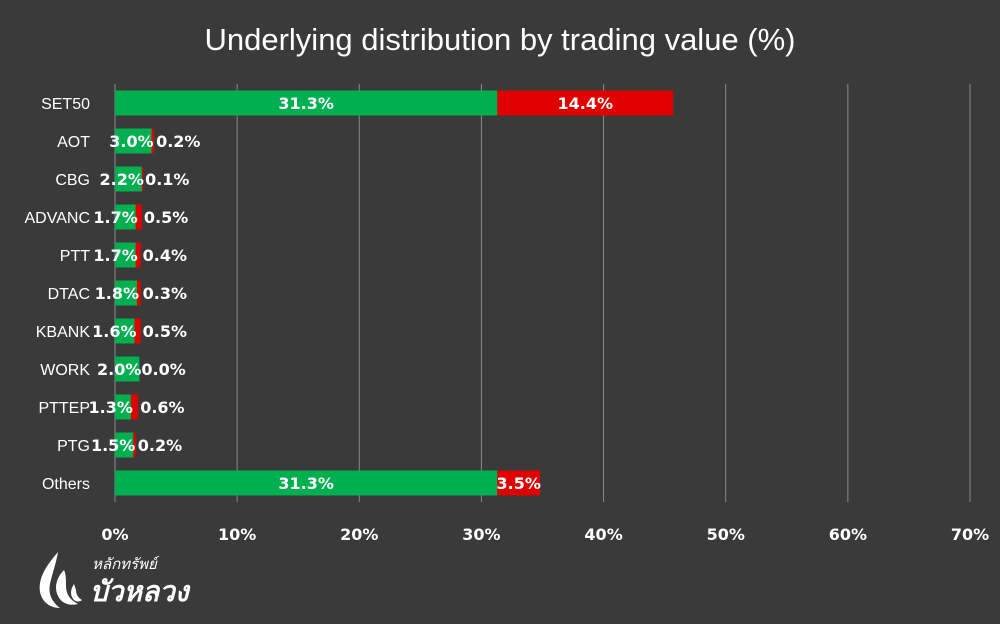  I want to click on data-label-green: 1.6%, so click(114, 331).